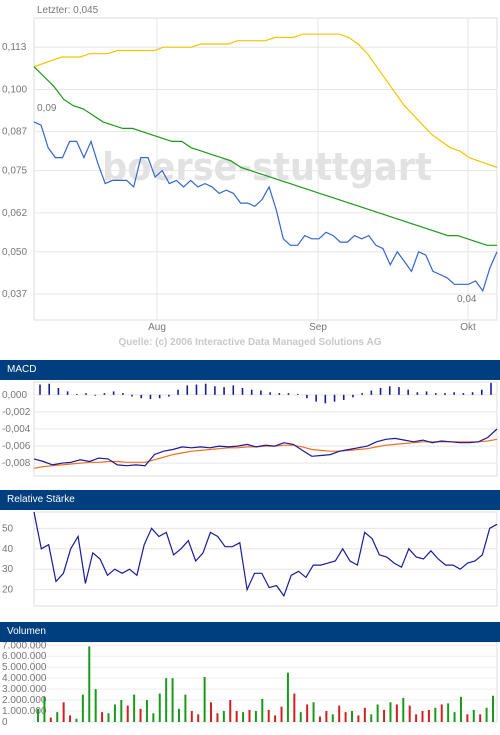 The height and width of the screenshot is (735, 500). Describe the element at coordinates (318, 327) in the screenshot. I see `price-x-tick-label: Sep` at that location.